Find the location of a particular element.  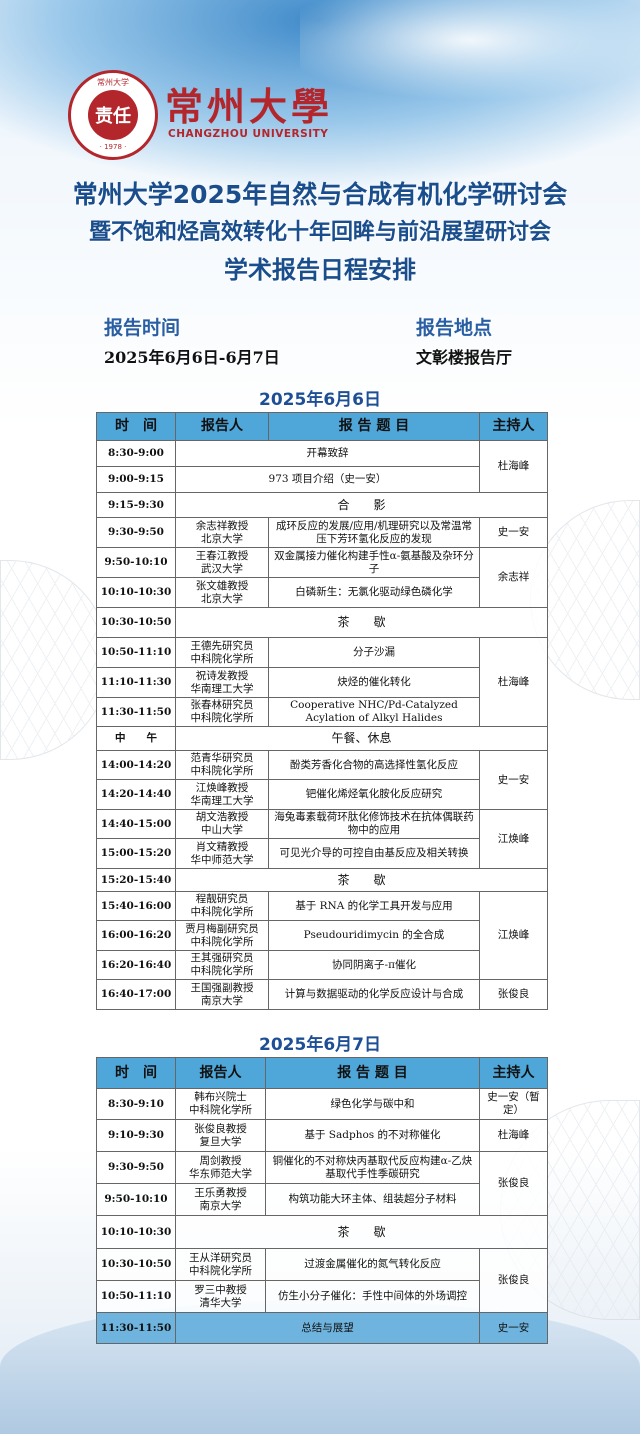

session-title: 午餐、休息 is located at coordinates (361, 738).